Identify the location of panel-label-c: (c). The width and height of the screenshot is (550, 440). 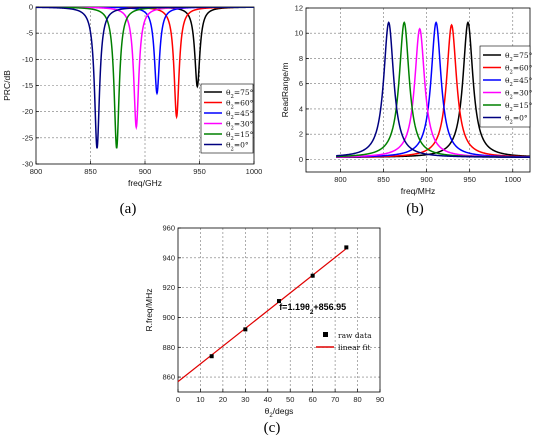
(272, 428).